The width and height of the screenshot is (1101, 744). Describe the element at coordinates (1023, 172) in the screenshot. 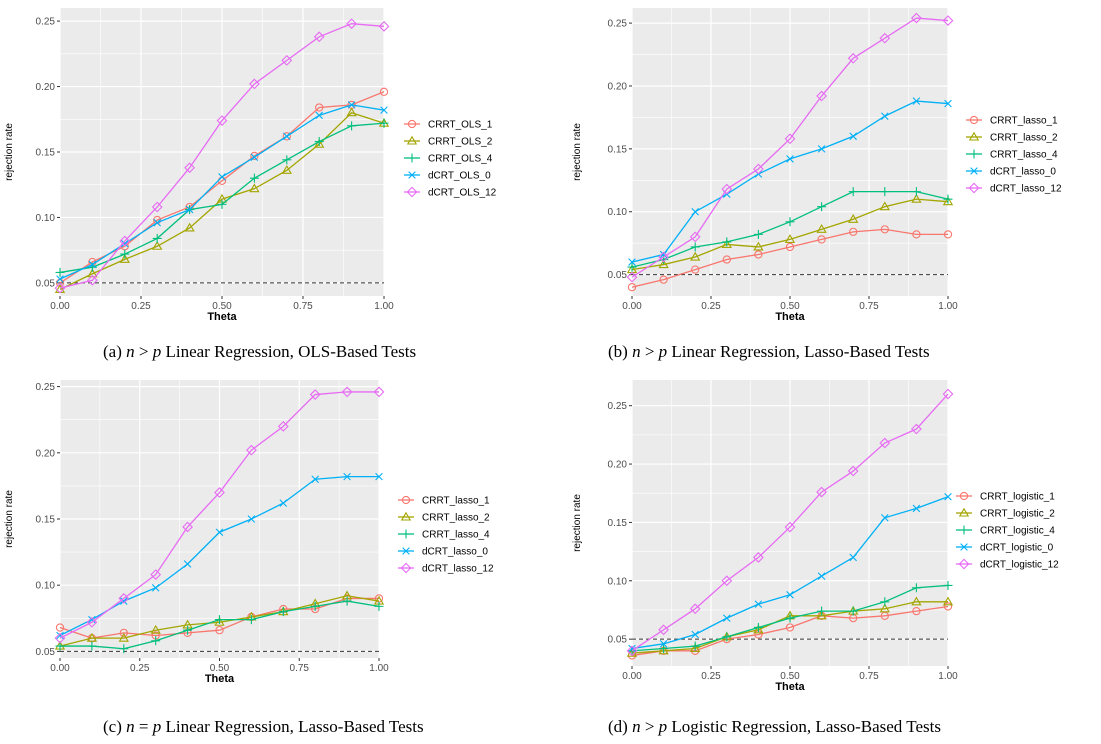

I see `legend-label: dCRT_lasso_0` at that location.